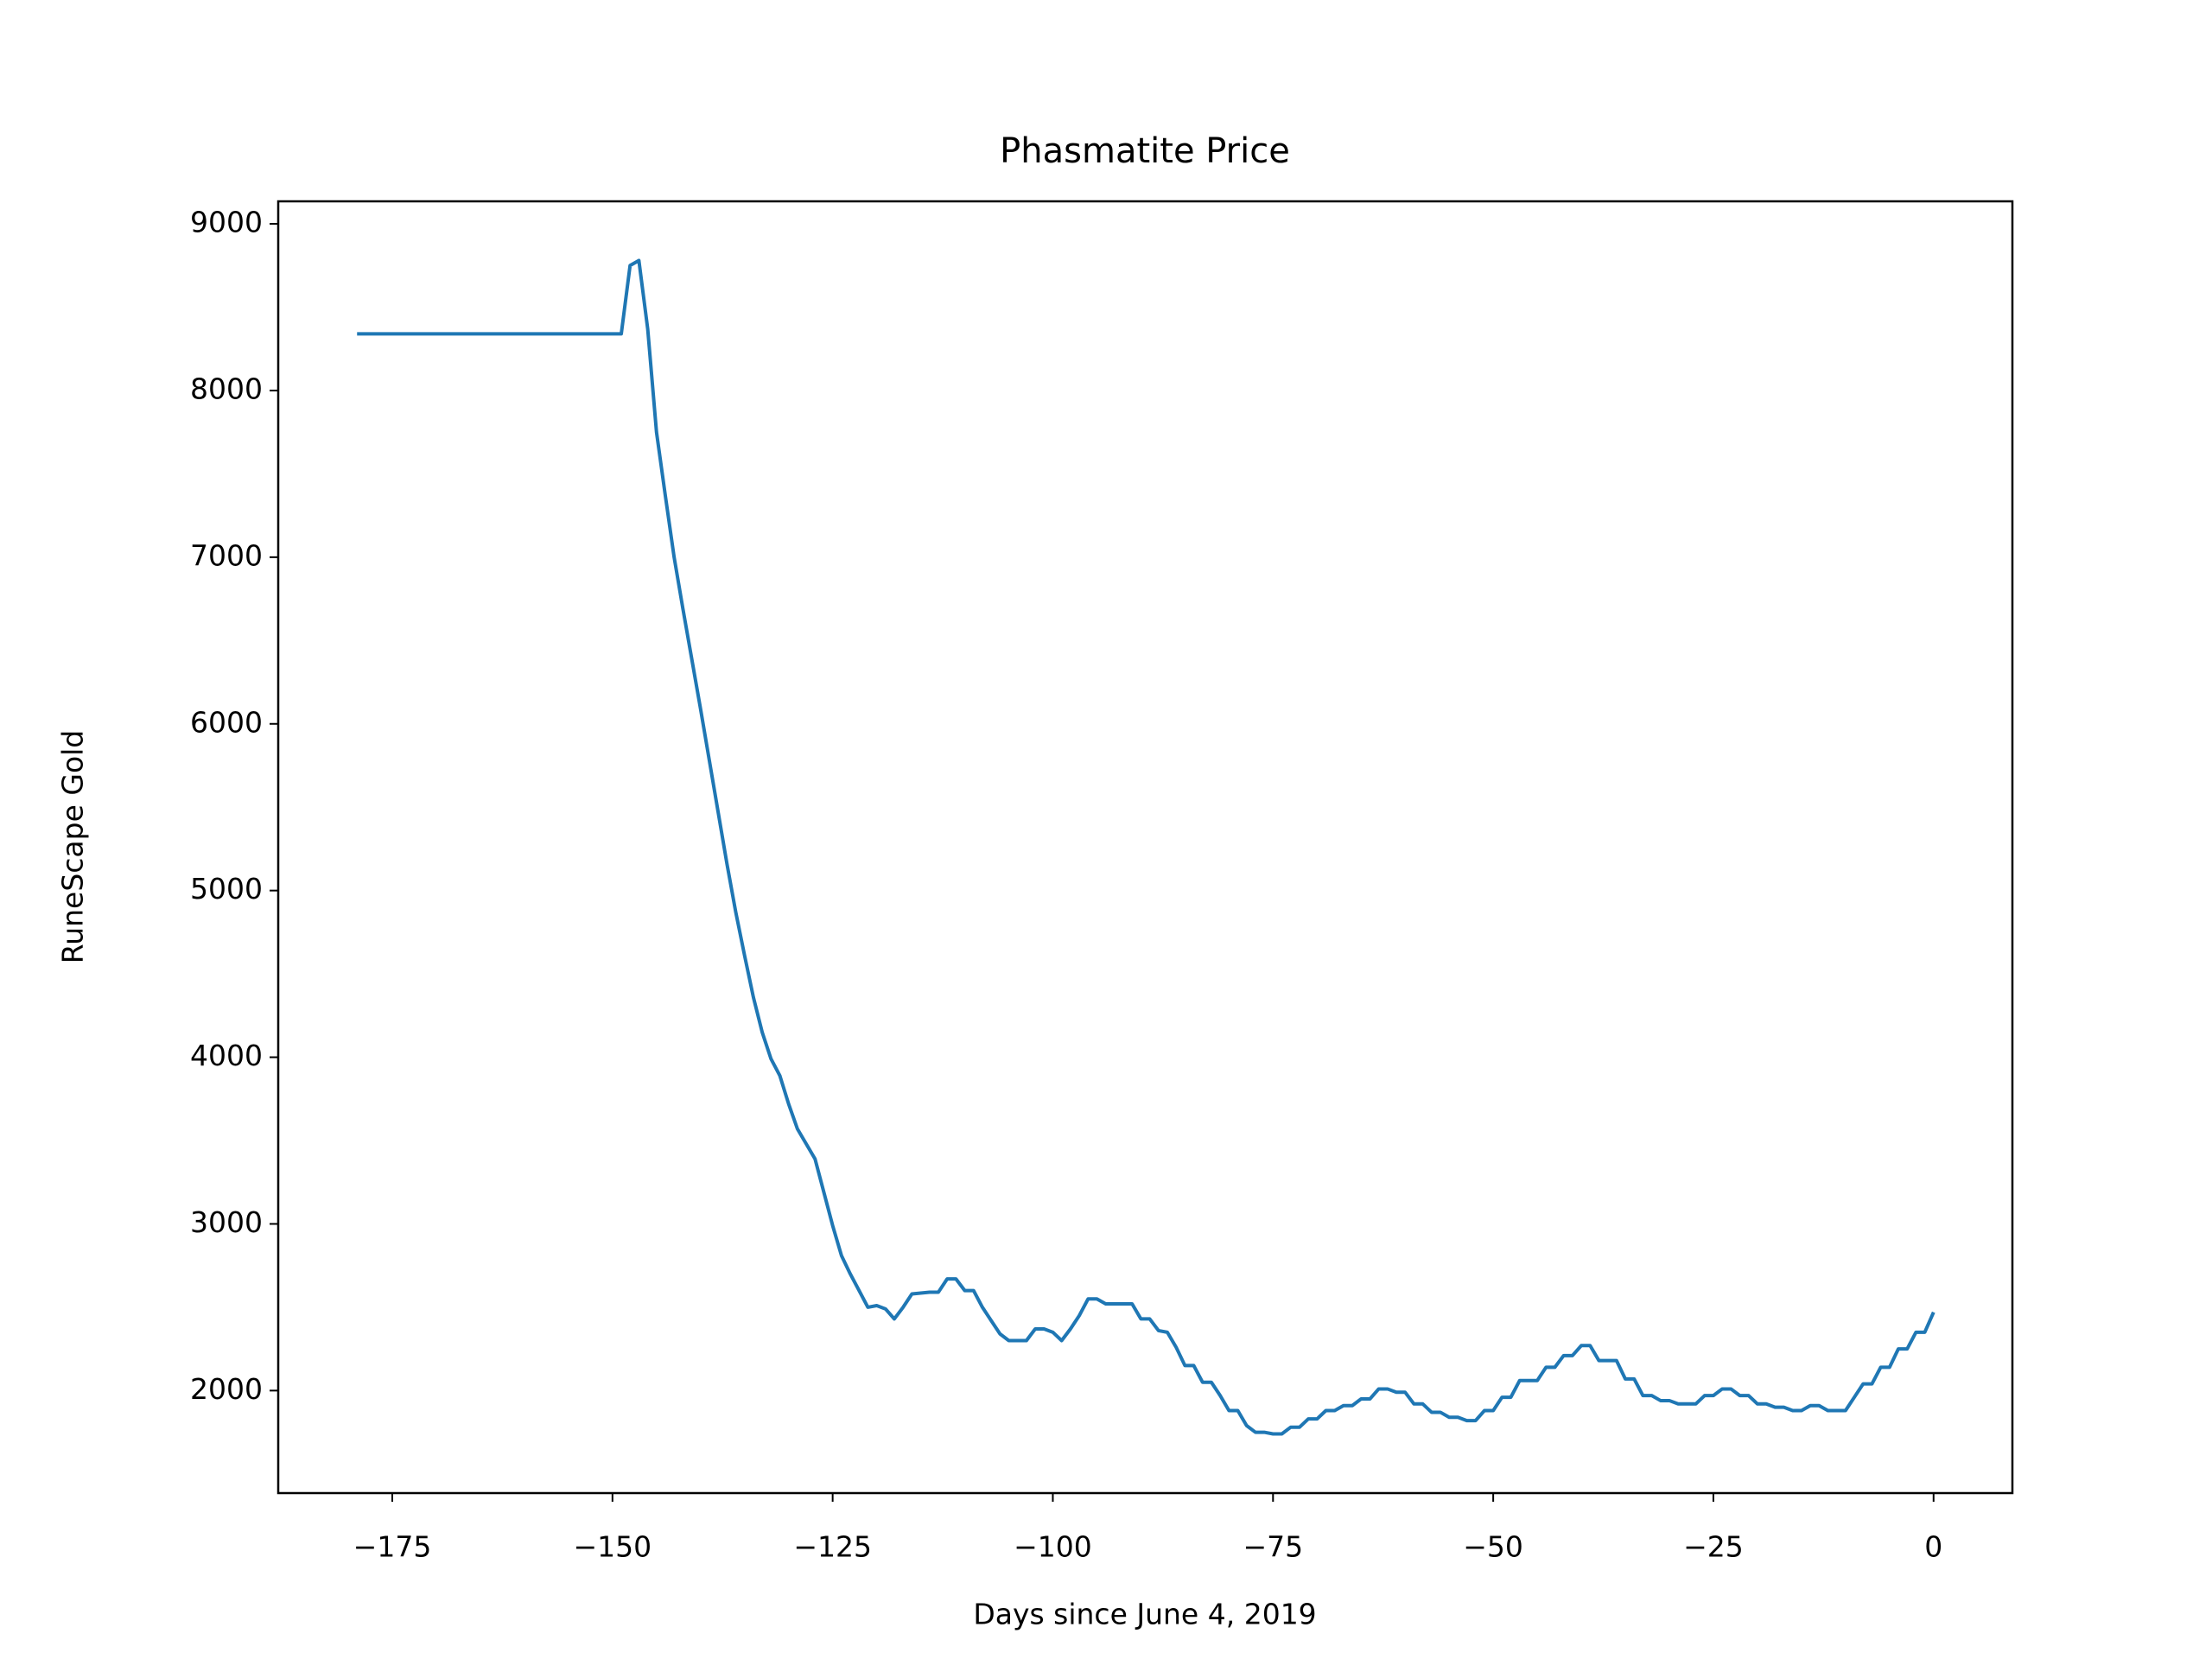 The width and height of the screenshot is (2212, 1659). Describe the element at coordinates (226, 1222) in the screenshot. I see `y-tick-label: 3000` at that location.